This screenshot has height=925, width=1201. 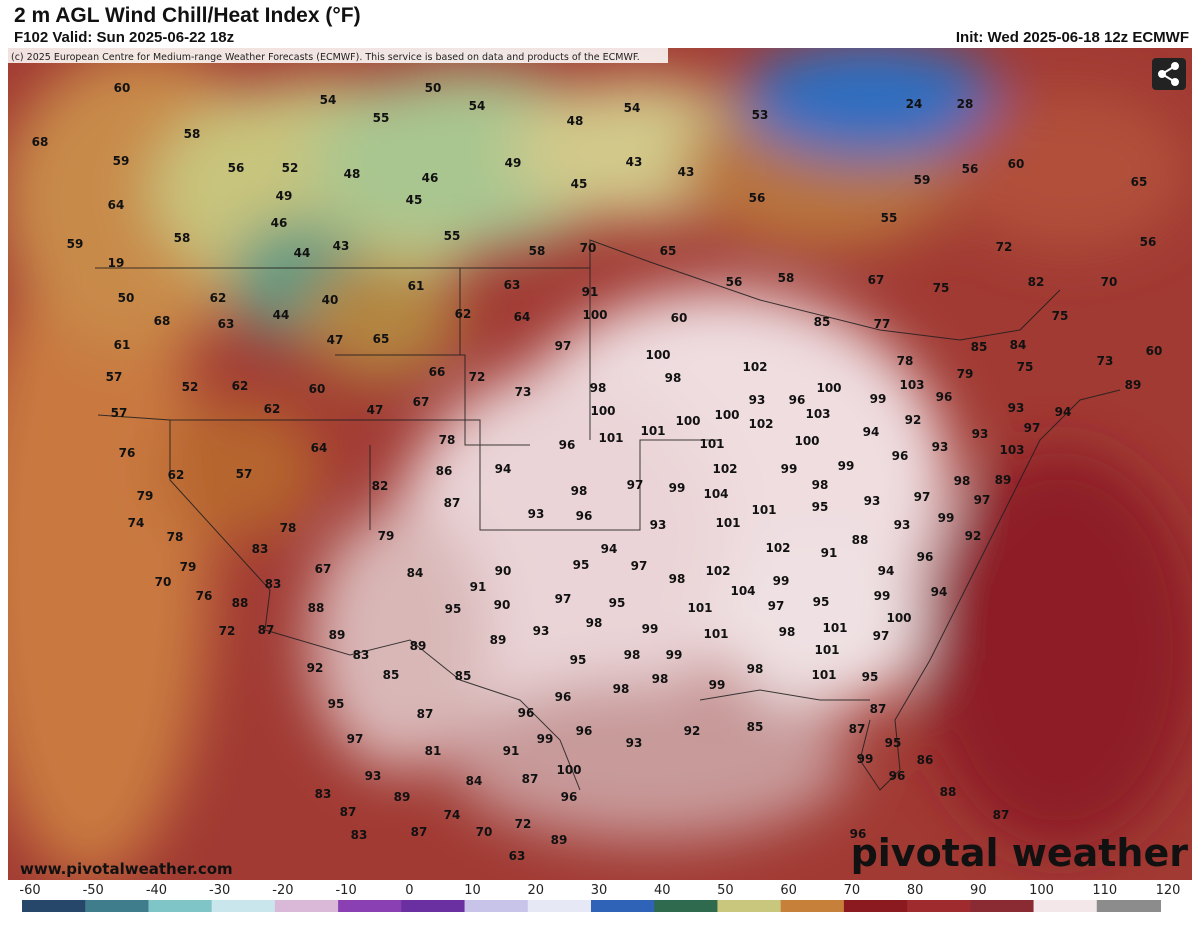 I want to click on map-value-label: 64, so click(x=116, y=205).